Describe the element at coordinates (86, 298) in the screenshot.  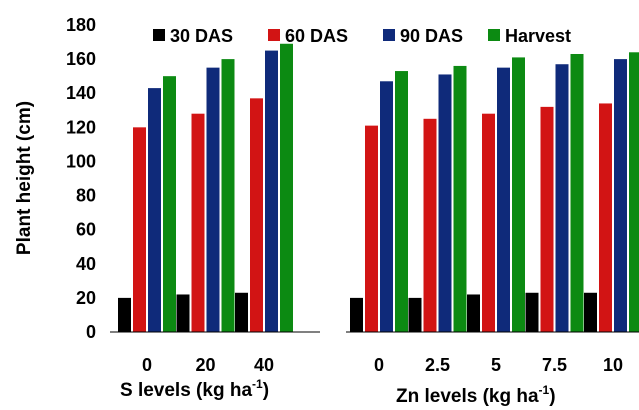
I see `y-tick-label: 20` at that location.